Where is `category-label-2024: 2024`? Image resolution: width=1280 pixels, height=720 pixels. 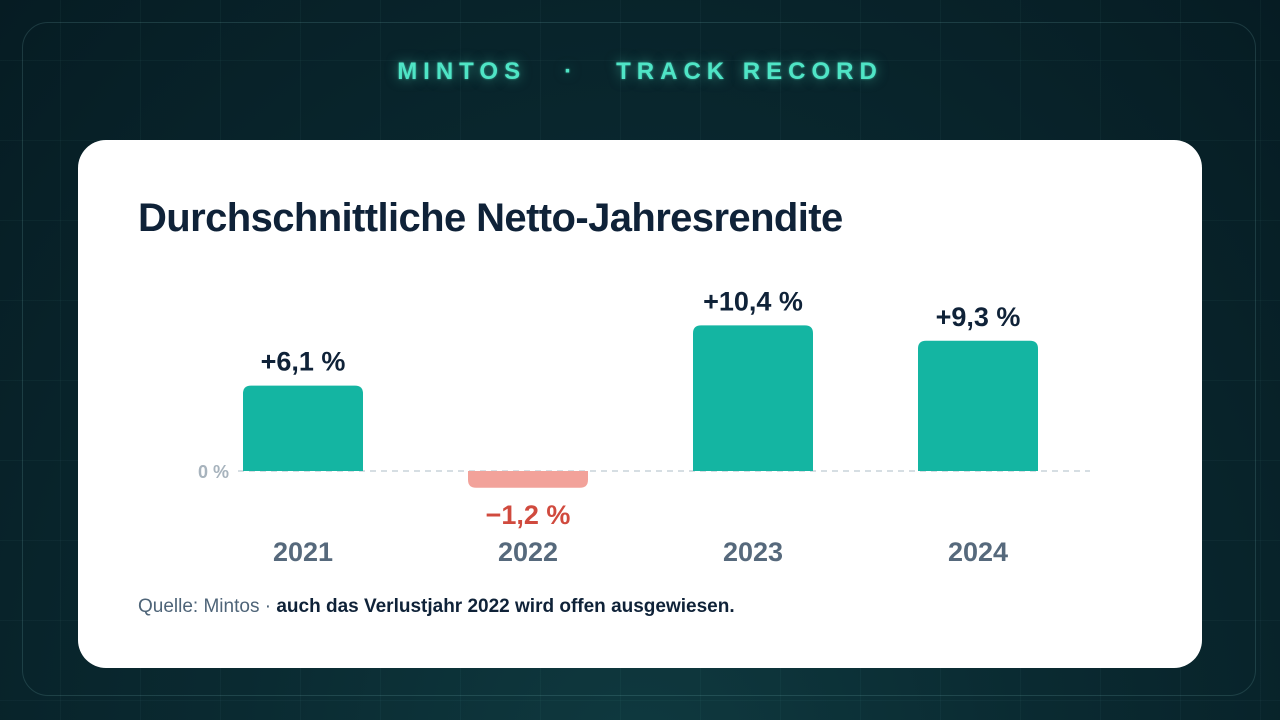
category-label-2024: 2024 is located at coordinates (978, 552).